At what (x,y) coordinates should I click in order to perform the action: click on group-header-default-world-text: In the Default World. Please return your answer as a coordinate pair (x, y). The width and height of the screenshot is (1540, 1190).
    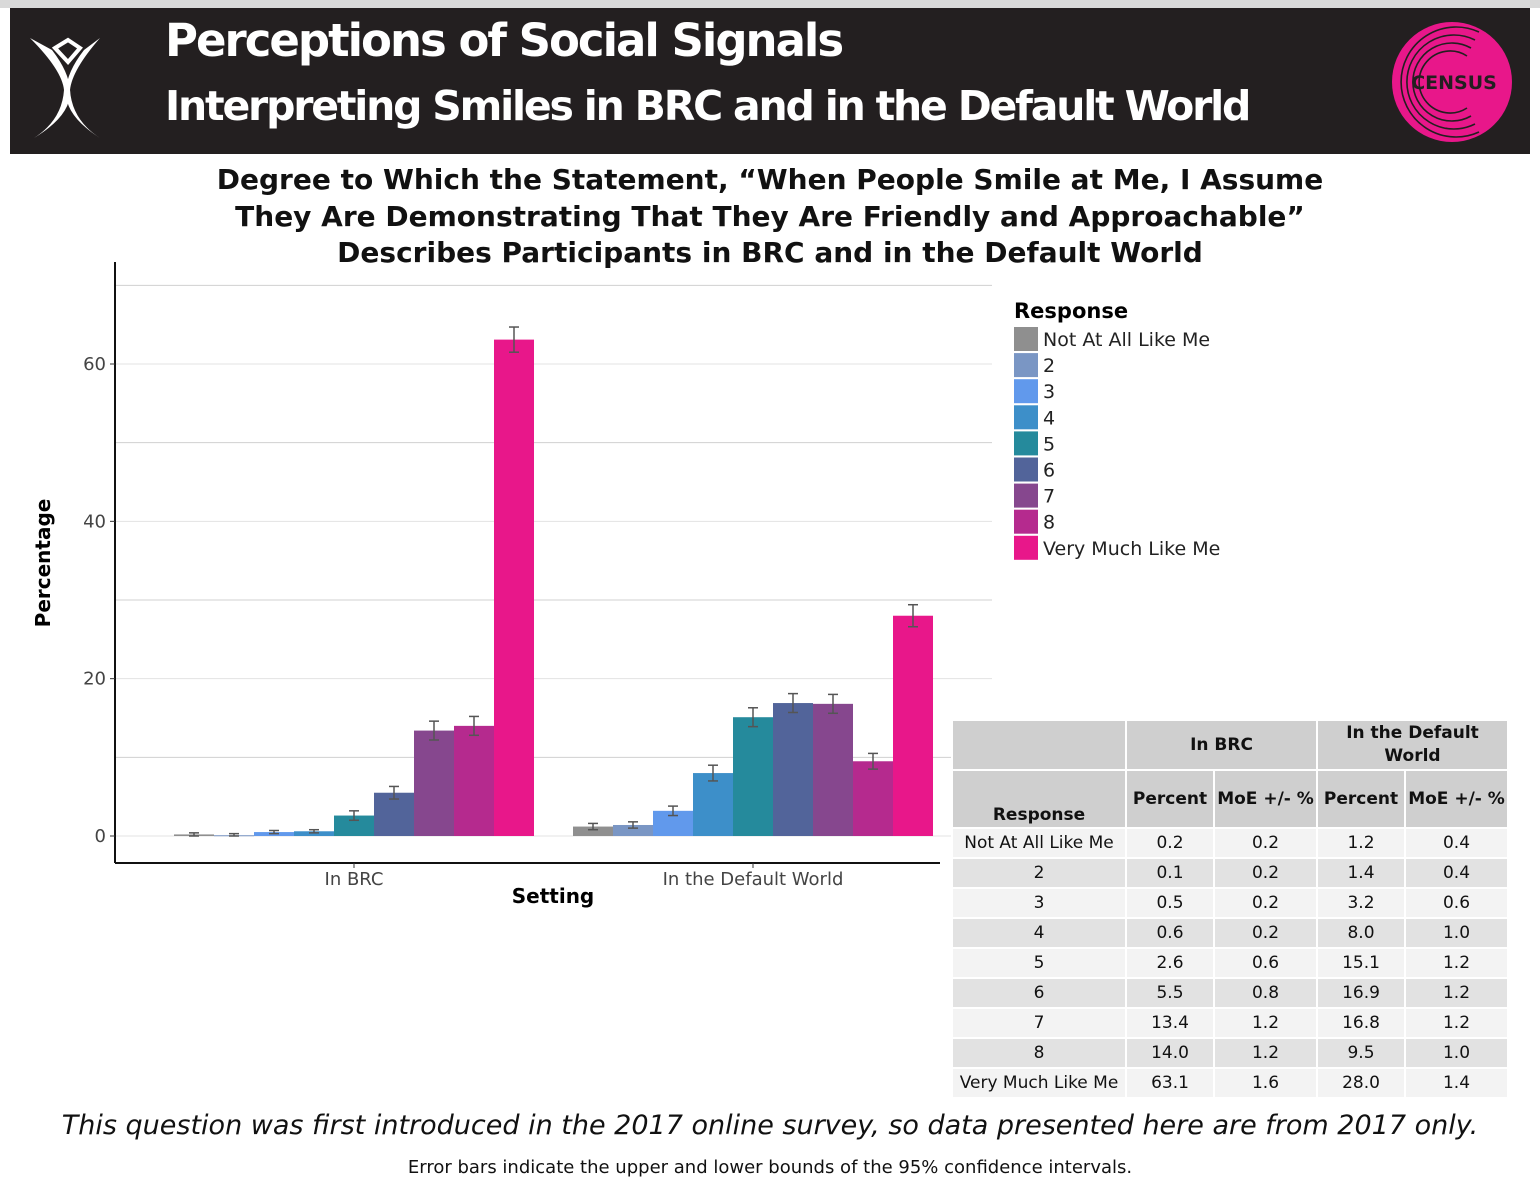
    Looking at the image, I should click on (1412, 744).